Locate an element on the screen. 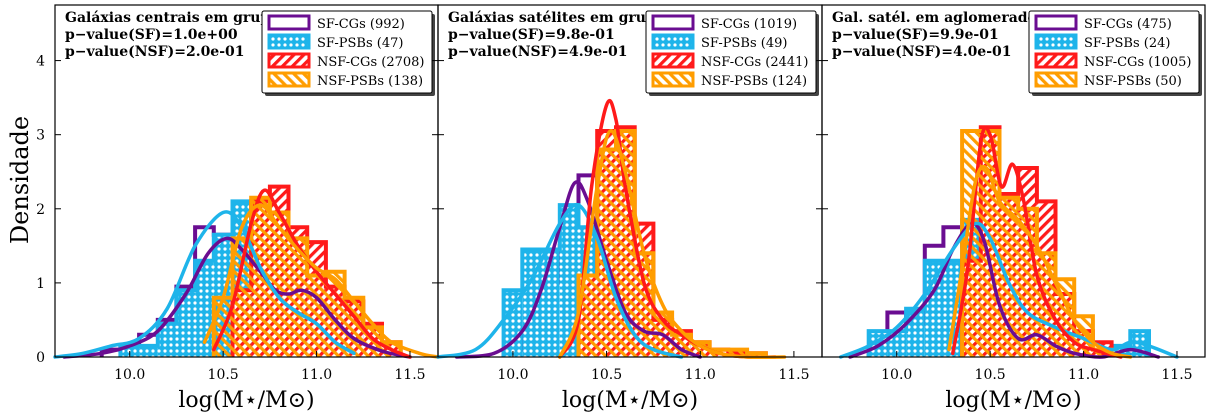 Image resolution: width=1212 pixels, height=414 pixels. p-value-annotation: p−value(NSF)=4.9e-01 is located at coordinates (538, 52).